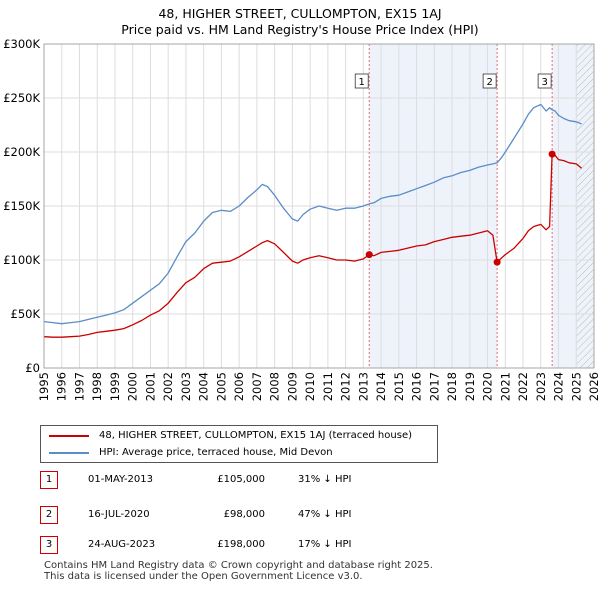 The image size is (600, 590). I want to click on x-tick-label: 2015, so click(399, 386).